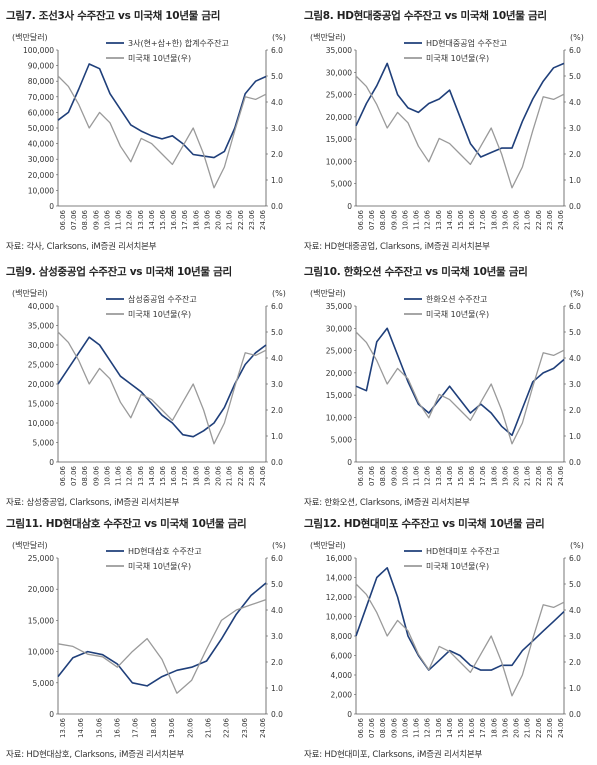 The height and width of the screenshot is (765, 597). Describe the element at coordinates (38, 50) in the screenshot. I see `left-tick-label: 100,000` at that location.